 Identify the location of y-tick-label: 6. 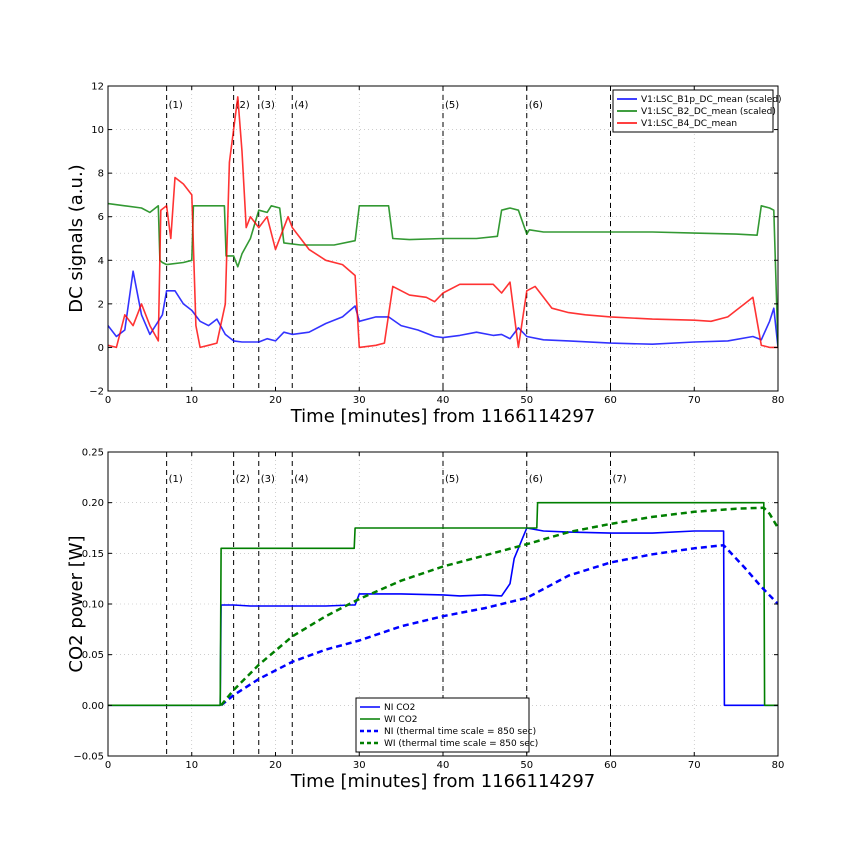
(101, 217).